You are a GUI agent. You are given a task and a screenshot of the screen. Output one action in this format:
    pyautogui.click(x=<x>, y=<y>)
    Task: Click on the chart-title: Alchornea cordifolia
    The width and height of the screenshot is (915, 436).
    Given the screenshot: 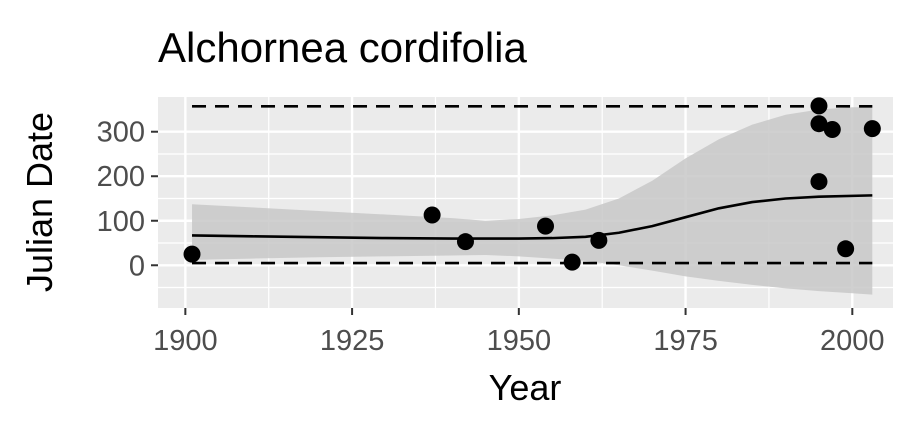 What is the action you would take?
    pyautogui.click(x=343, y=47)
    